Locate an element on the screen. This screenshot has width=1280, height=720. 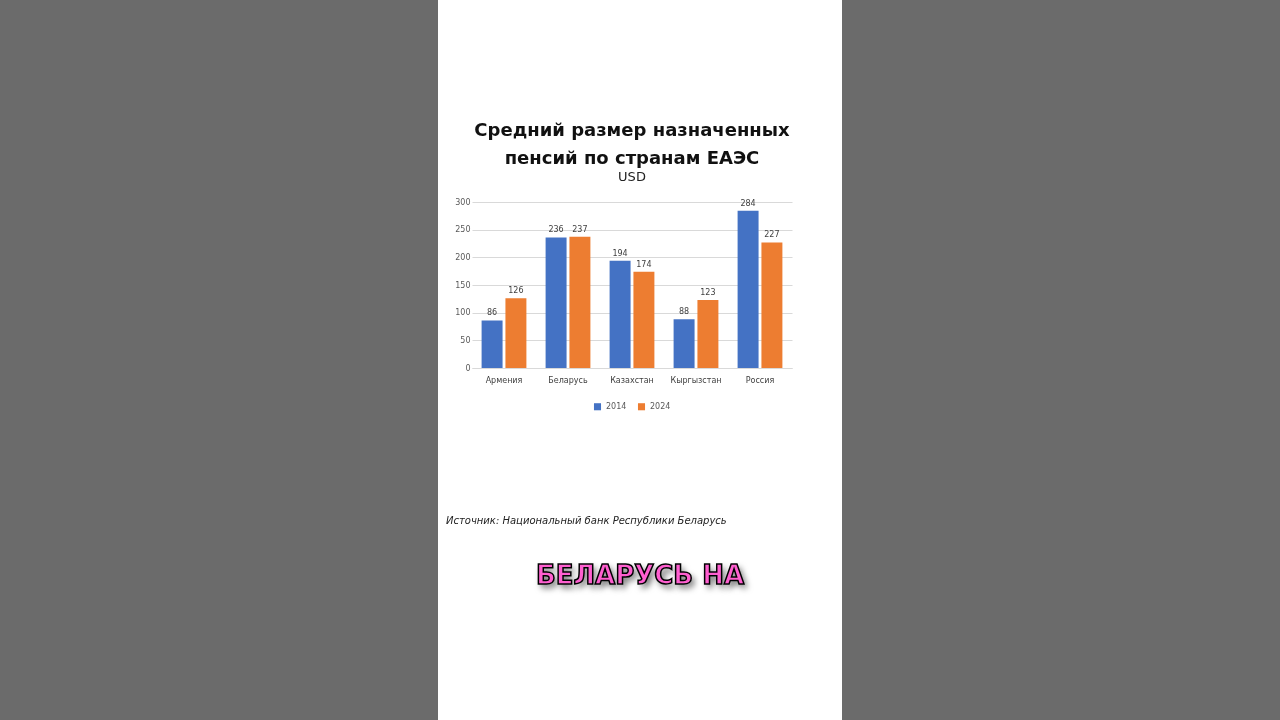
x-tick-label: Казахстан is located at coordinates (632, 380).